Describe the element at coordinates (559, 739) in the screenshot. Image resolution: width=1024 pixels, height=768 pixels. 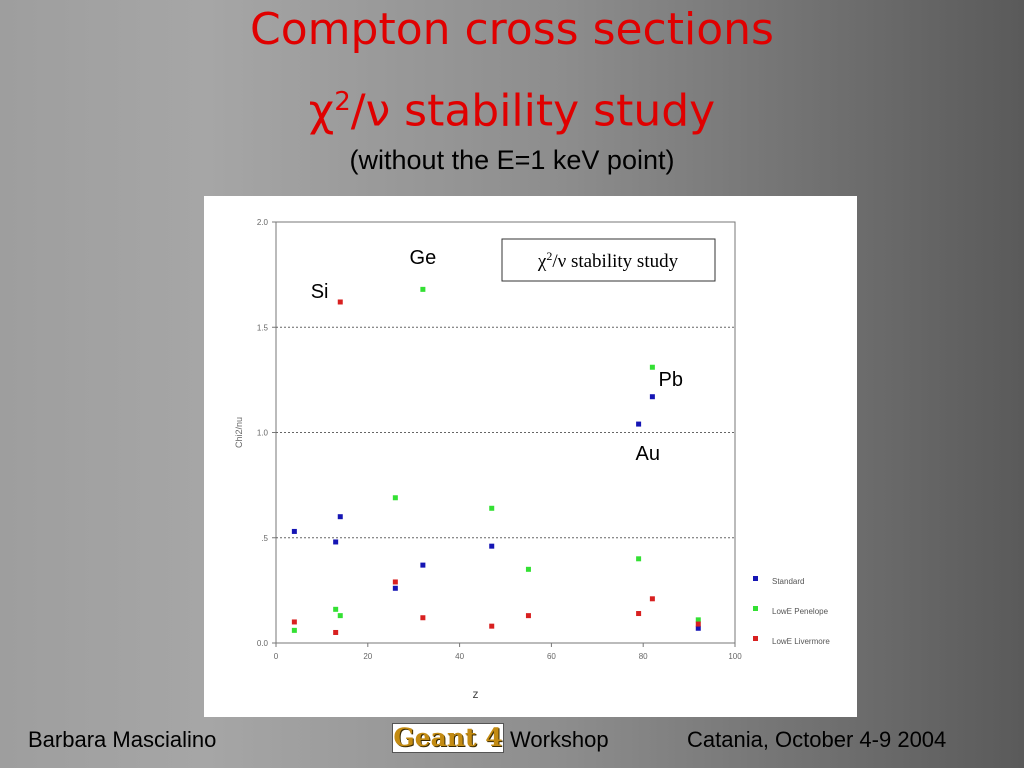
I see `footer-workshop: Workshop` at that location.